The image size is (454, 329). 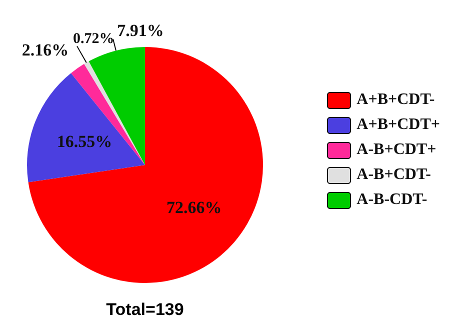 I want to click on data-label: 16.55%, so click(x=84, y=141).